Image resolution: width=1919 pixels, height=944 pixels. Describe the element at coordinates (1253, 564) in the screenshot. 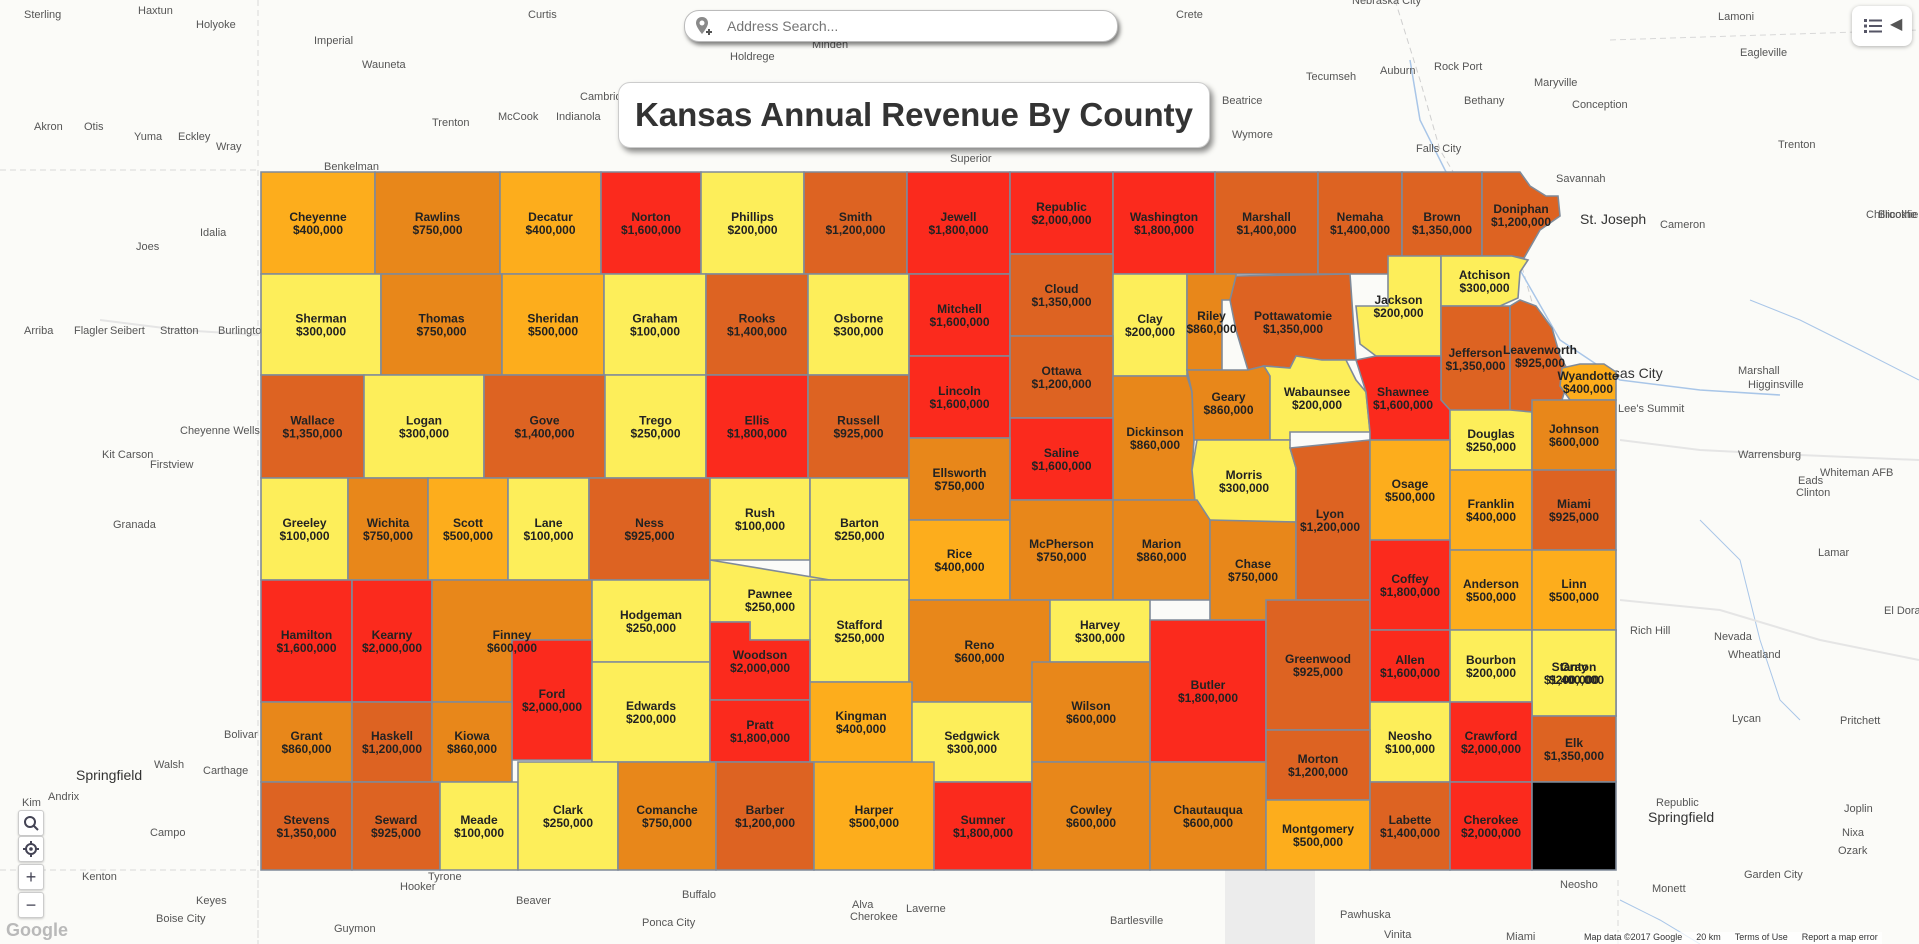

I see `county-name-label: Chase` at that location.